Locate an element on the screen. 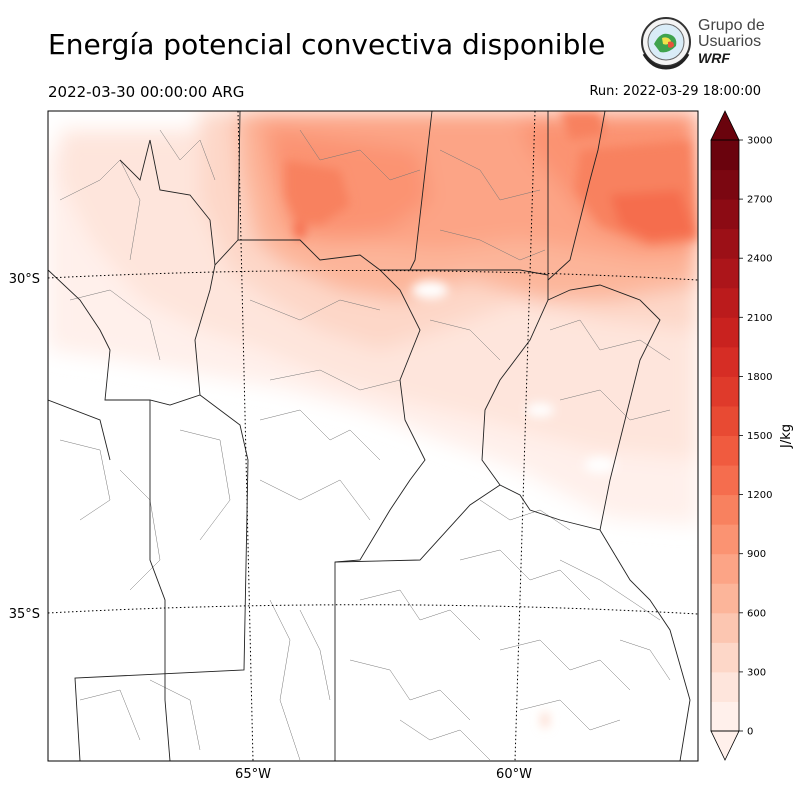 This screenshot has width=800, height=800. colorbar-tick-label: 2400 is located at coordinates (759, 259).